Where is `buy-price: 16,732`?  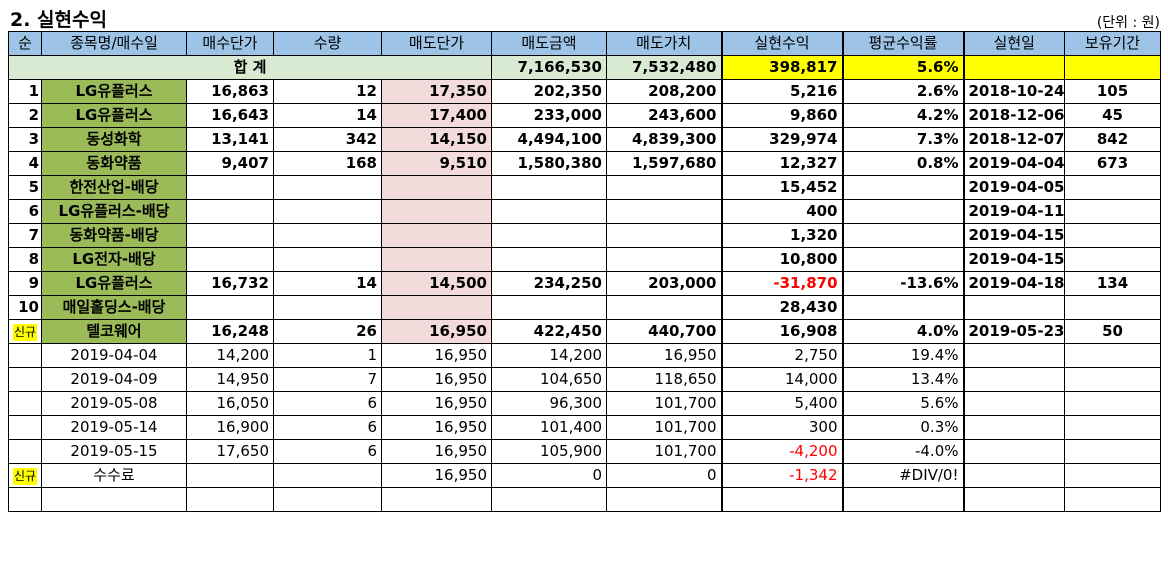 buy-price: 16,732 is located at coordinates (230, 283).